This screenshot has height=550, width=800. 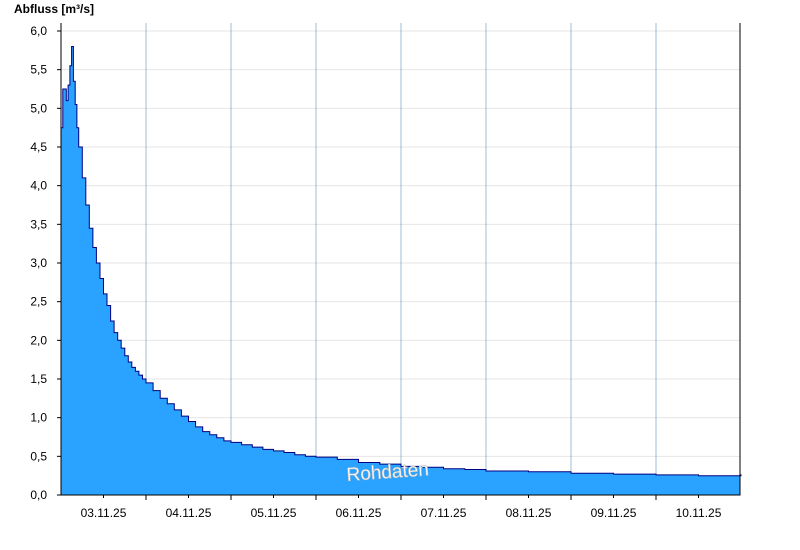 What do you see at coordinates (38, 147) in the screenshot?
I see `y-tick-label: 4,5` at bounding box center [38, 147].